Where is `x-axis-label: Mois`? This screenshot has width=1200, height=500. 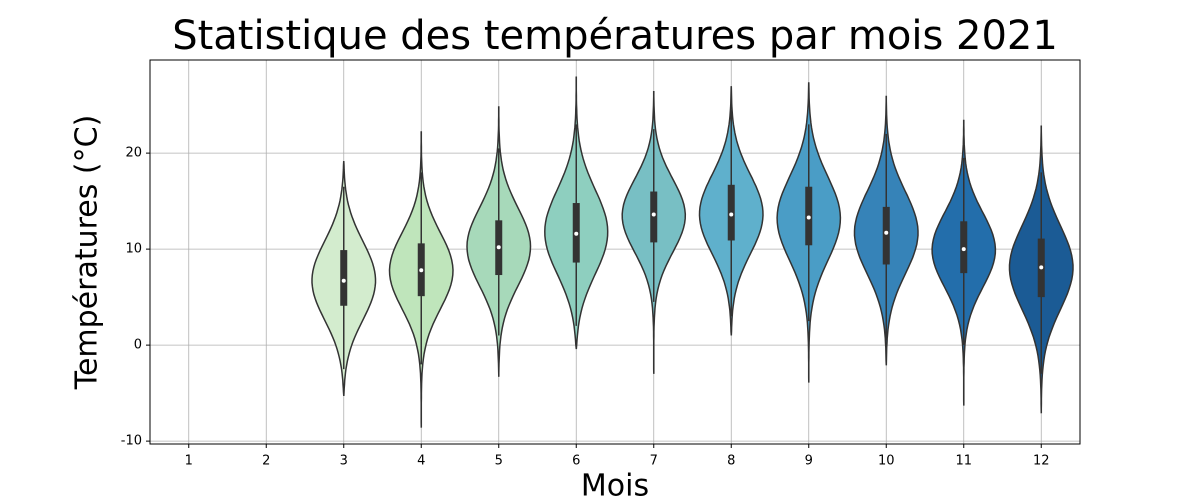
x-axis-label: Mois is located at coordinates (615, 484).